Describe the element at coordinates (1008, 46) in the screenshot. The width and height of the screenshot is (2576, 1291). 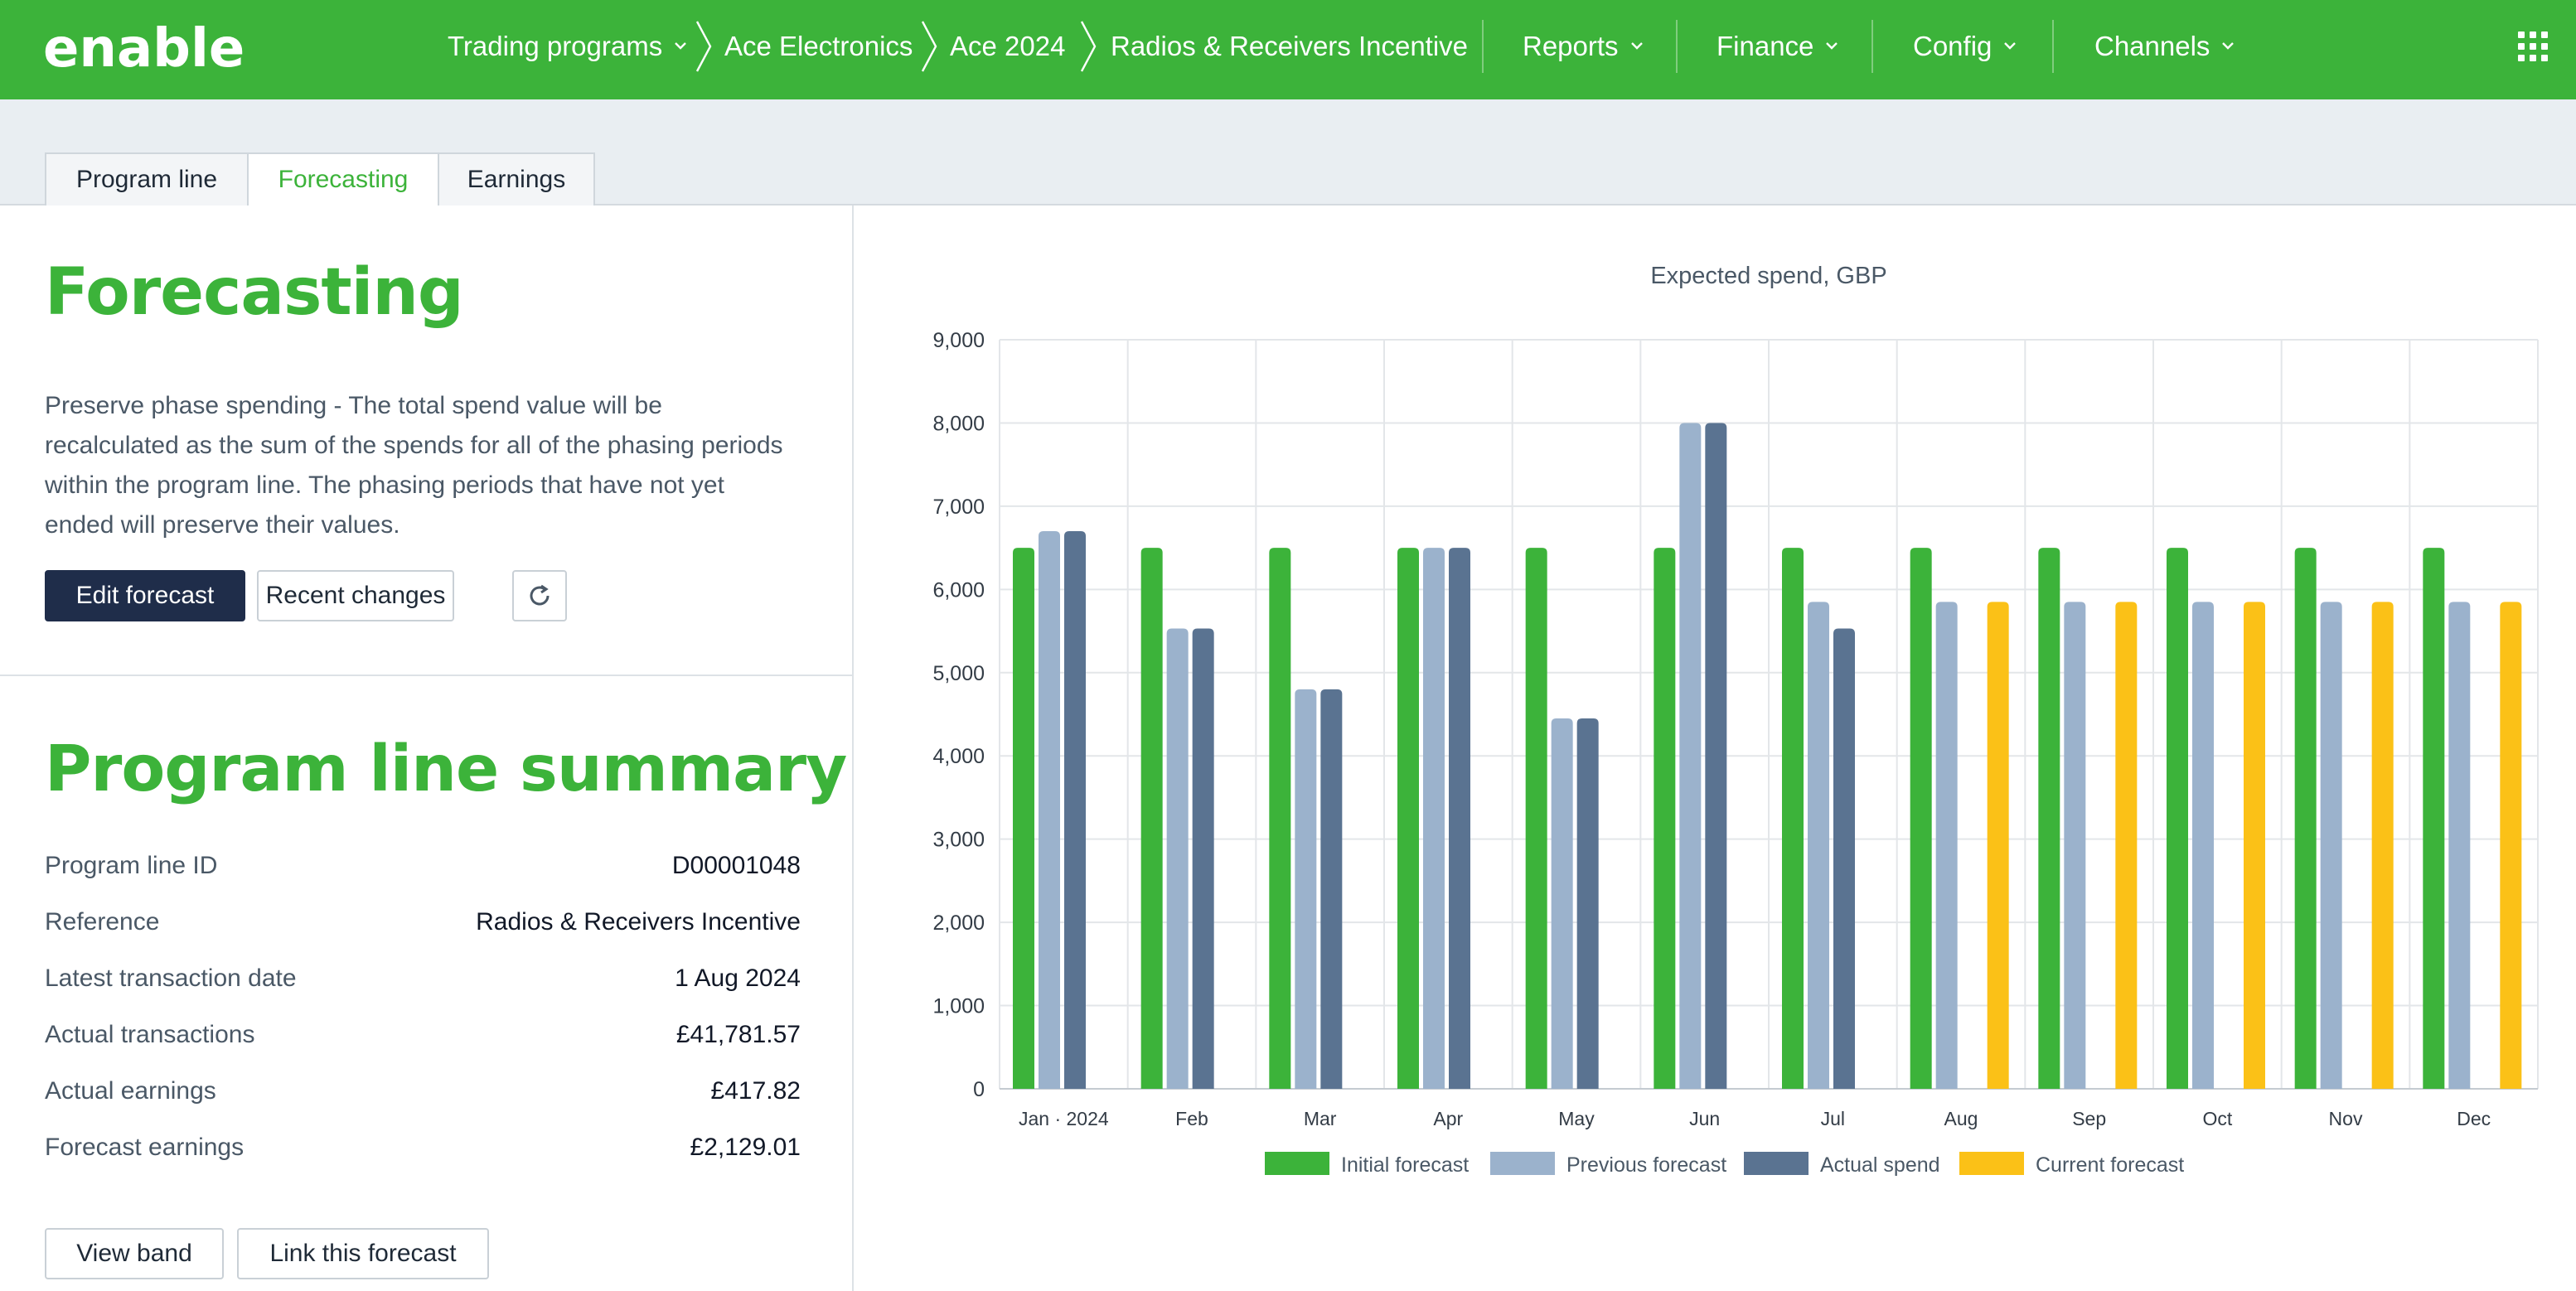
I see `breadcrumb-ace-2024: Ace 2024` at that location.